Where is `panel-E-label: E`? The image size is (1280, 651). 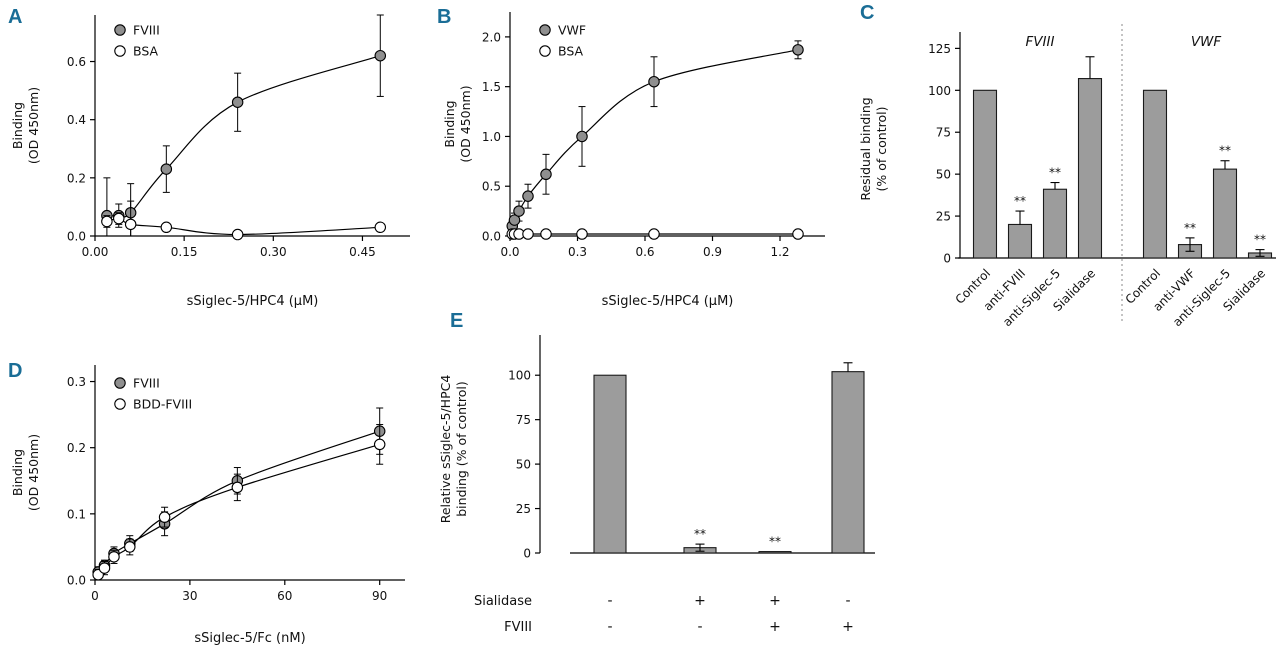 panel-E-label: E is located at coordinates (457, 321).